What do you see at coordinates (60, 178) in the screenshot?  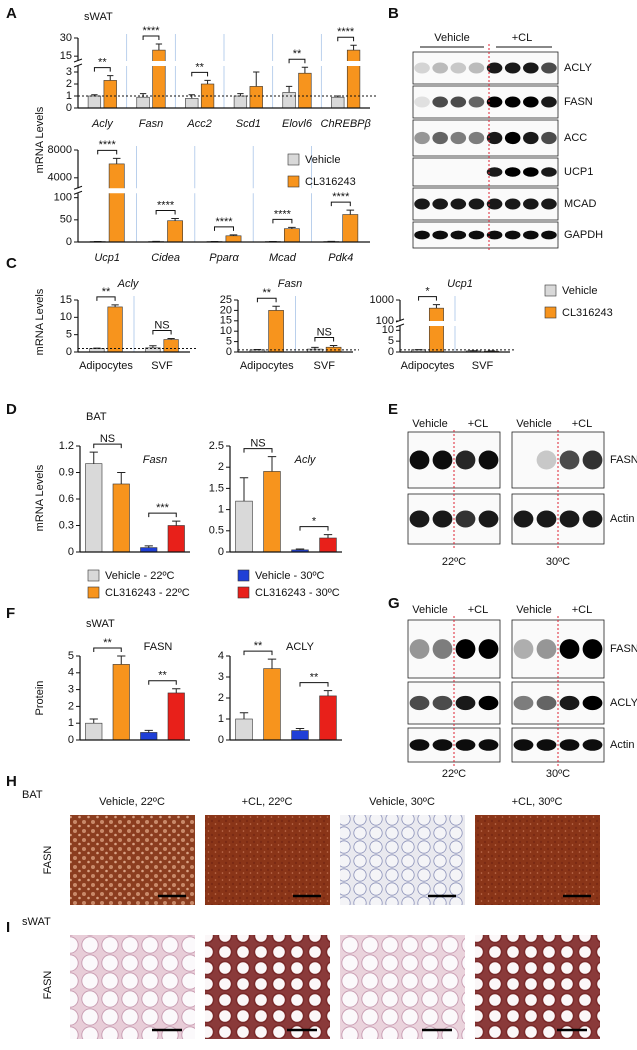 I see `y-tick-label: 4000` at bounding box center [60, 178].